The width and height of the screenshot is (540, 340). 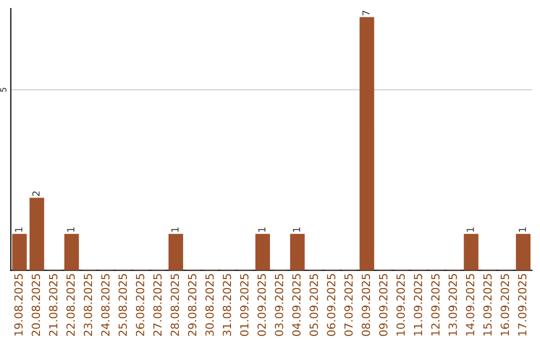 What do you see at coordinates (296, 305) in the screenshot?
I see `x-tick-label: 04.09.2025` at bounding box center [296, 305].